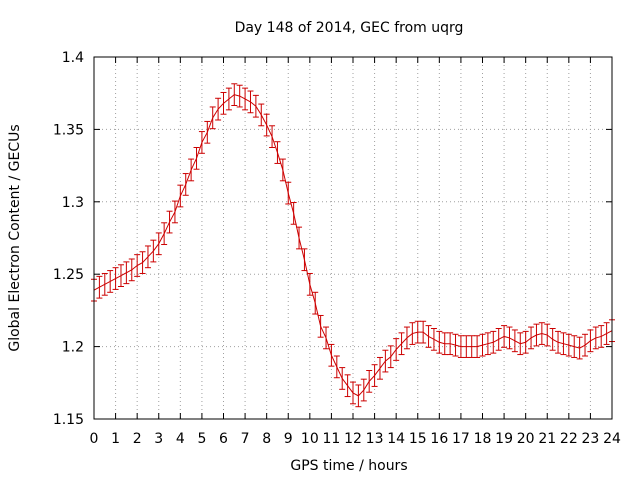  What do you see at coordinates (332, 439) in the screenshot?
I see `x-tick-label: 11` at bounding box center [332, 439].